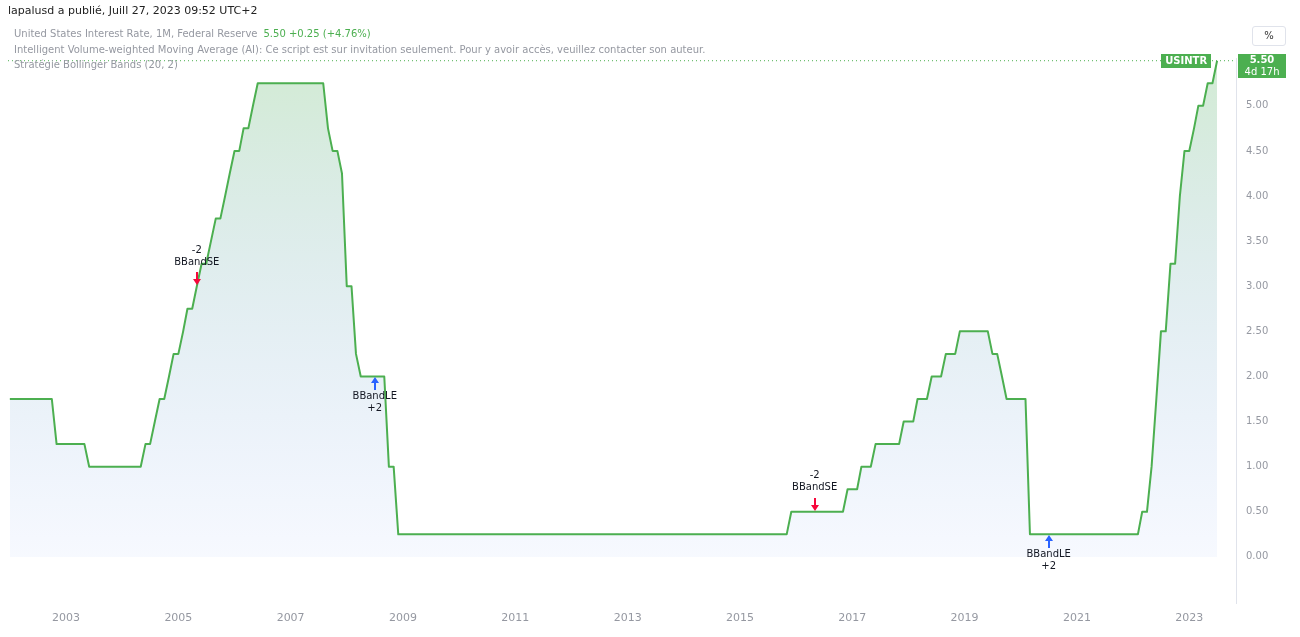 This screenshot has width=1300, height=637. What do you see at coordinates (1186, 60) in the screenshot?
I see `ref-line-label: USINTR` at bounding box center [1186, 60].